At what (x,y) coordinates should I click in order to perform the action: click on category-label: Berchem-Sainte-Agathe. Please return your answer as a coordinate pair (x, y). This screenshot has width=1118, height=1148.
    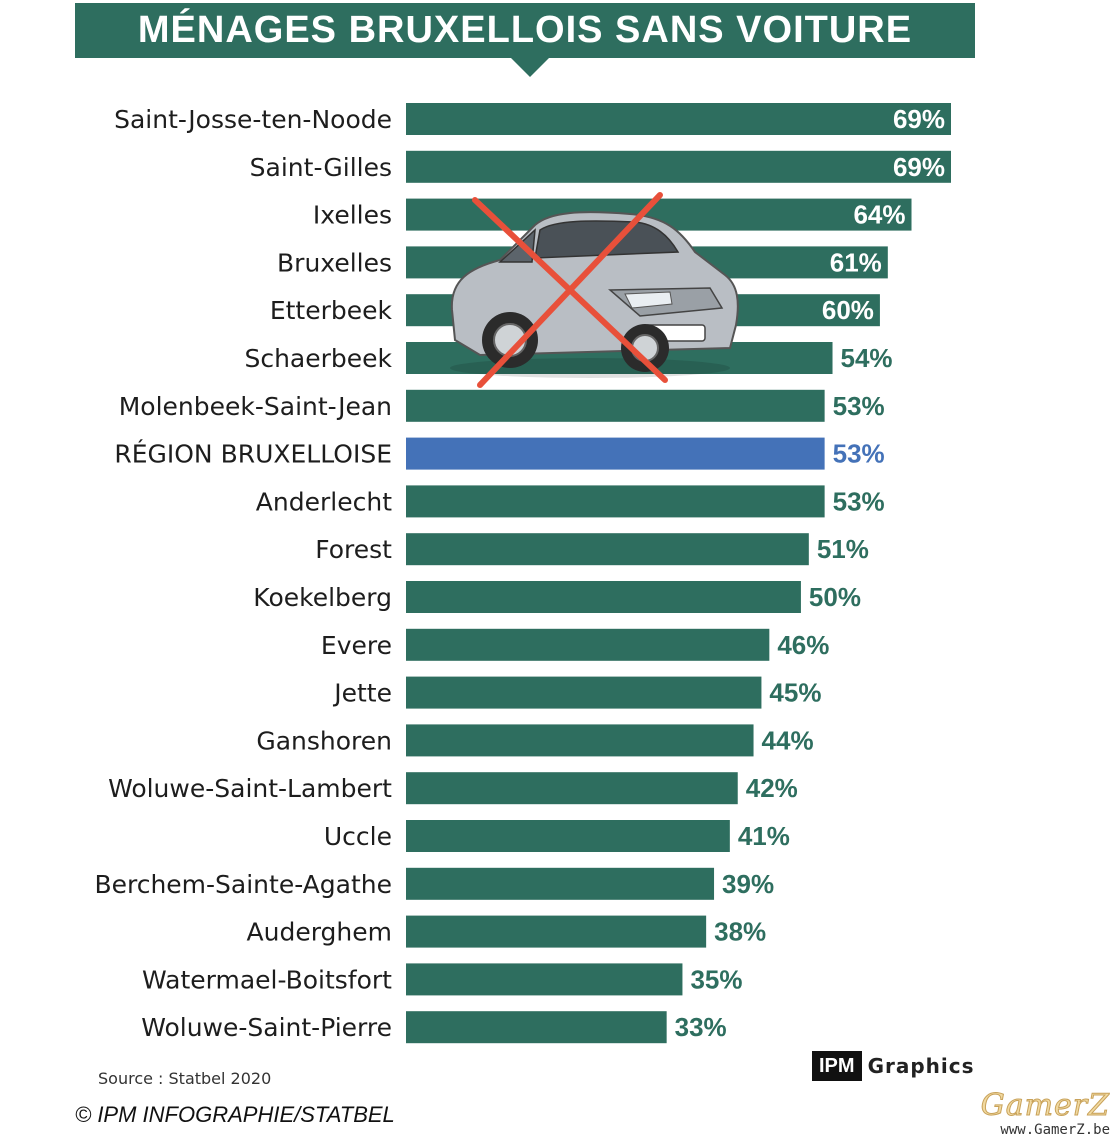
    Looking at the image, I should click on (243, 884).